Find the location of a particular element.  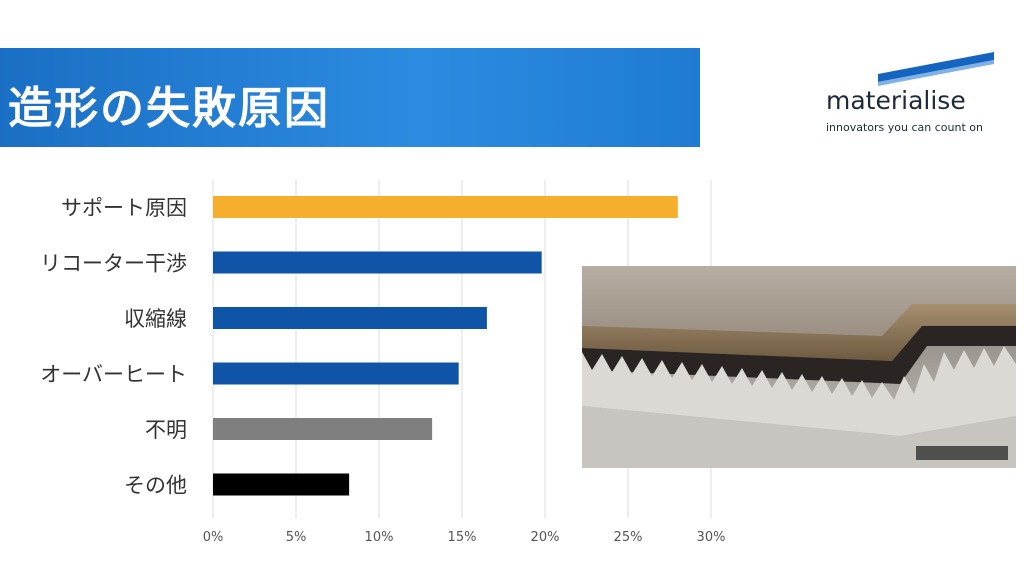

x-tick-label: 10% is located at coordinates (379, 537).